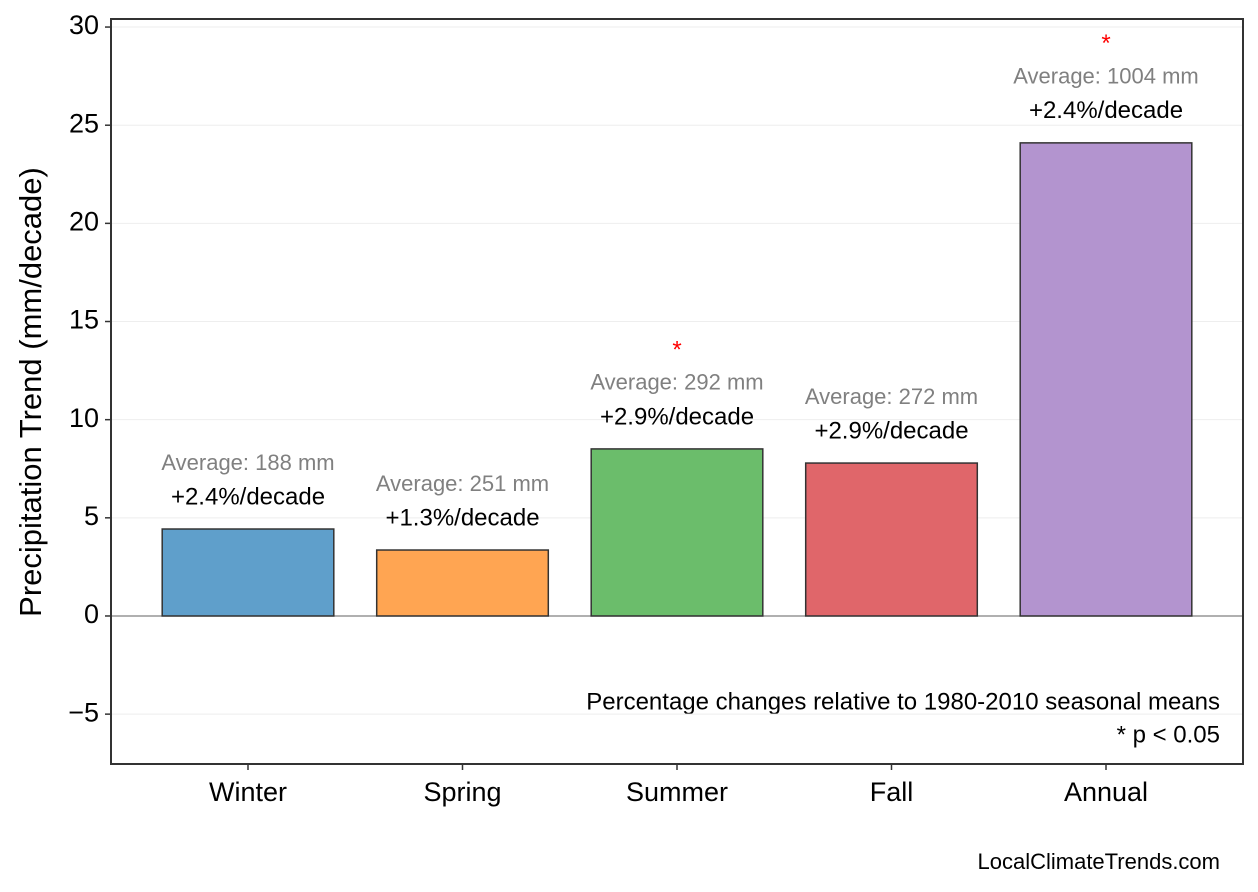 The width and height of the screenshot is (1258, 892). I want to click on source: LocalClimateTrends.com, so click(1099, 861).